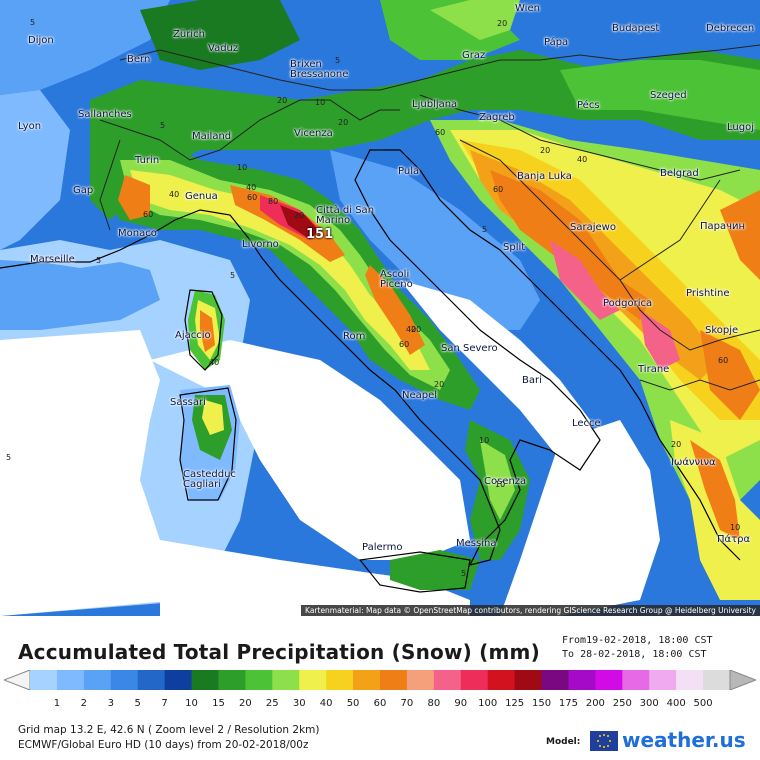  What do you see at coordinates (189, 34) in the screenshot?
I see `city-label: Zürich` at bounding box center [189, 34].